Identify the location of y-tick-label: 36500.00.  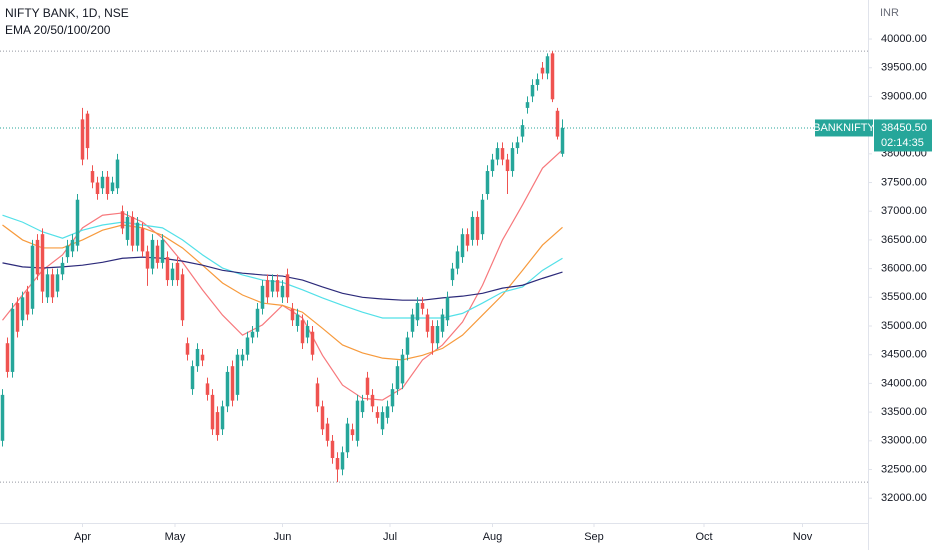
(904, 240).